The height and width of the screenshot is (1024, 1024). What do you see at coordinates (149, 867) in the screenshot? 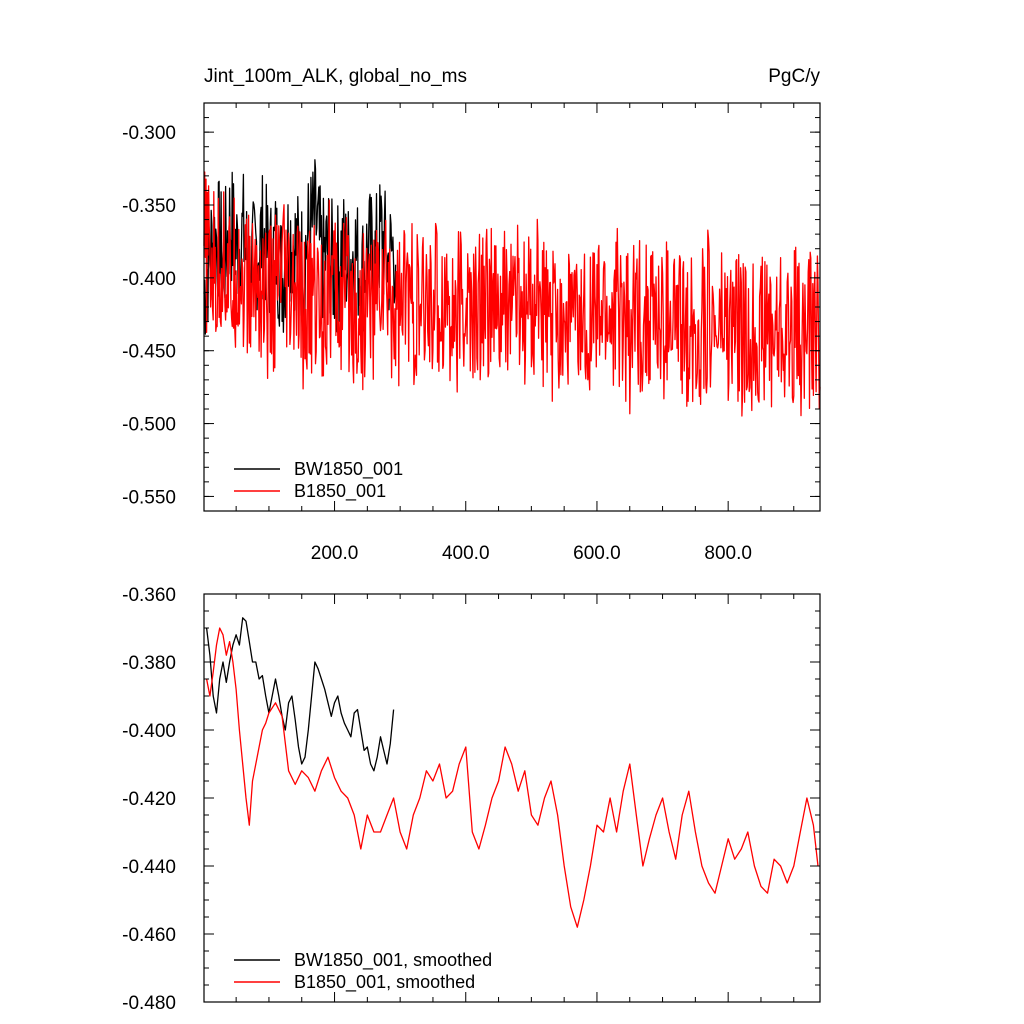
I see `y-tick-label: -0.440` at bounding box center [149, 867].